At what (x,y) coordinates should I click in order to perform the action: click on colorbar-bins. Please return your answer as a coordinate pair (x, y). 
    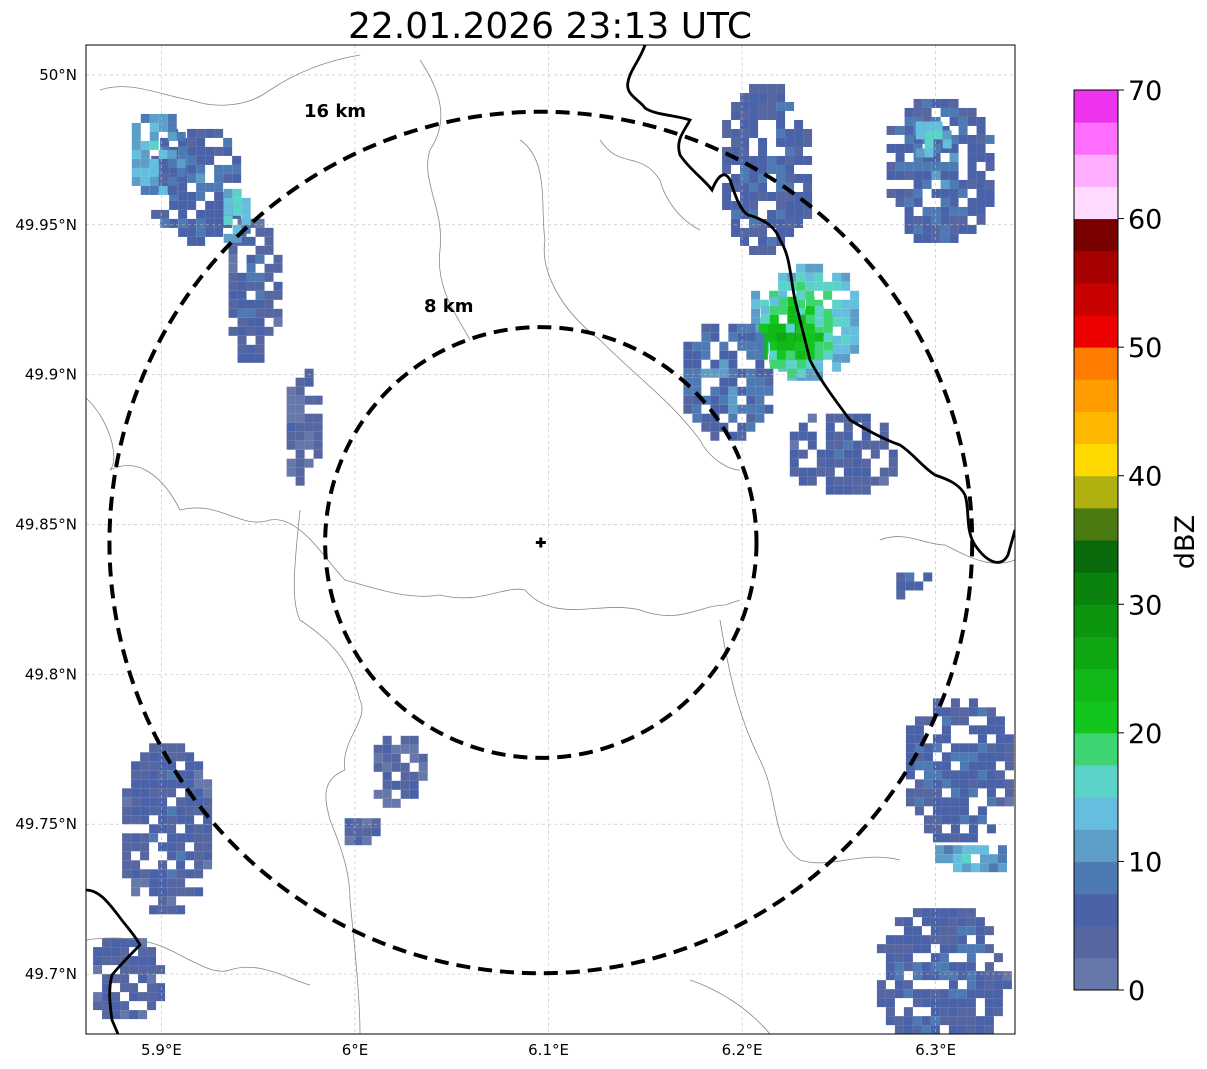
    Looking at the image, I should click on (1096, 540).